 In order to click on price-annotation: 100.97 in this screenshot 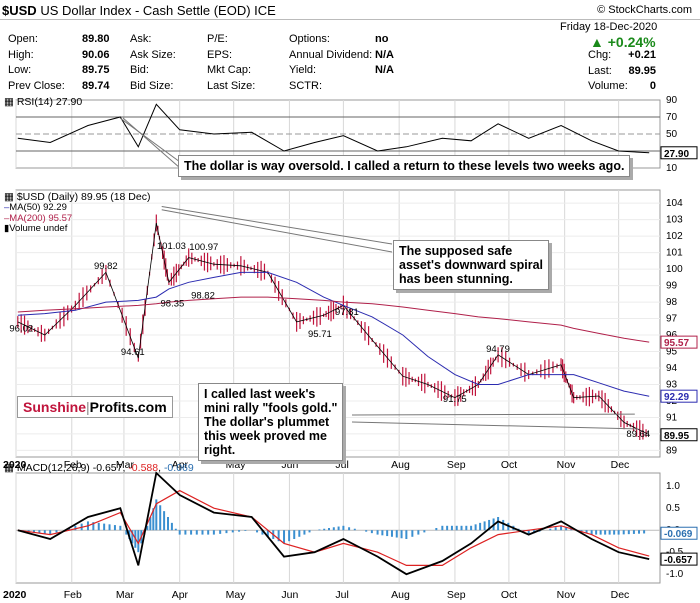, I will do `click(203, 247)`.